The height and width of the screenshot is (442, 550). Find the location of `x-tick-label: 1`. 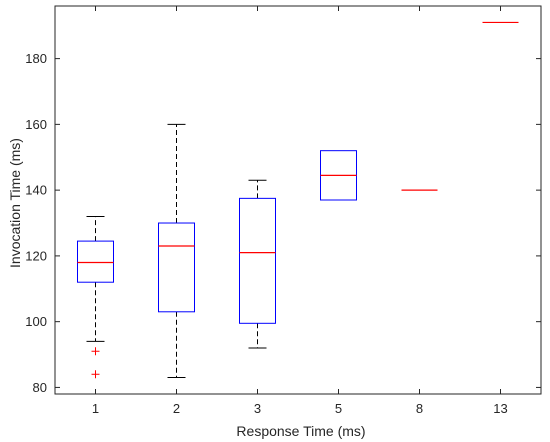

x-tick-label: 1 is located at coordinates (95, 408).